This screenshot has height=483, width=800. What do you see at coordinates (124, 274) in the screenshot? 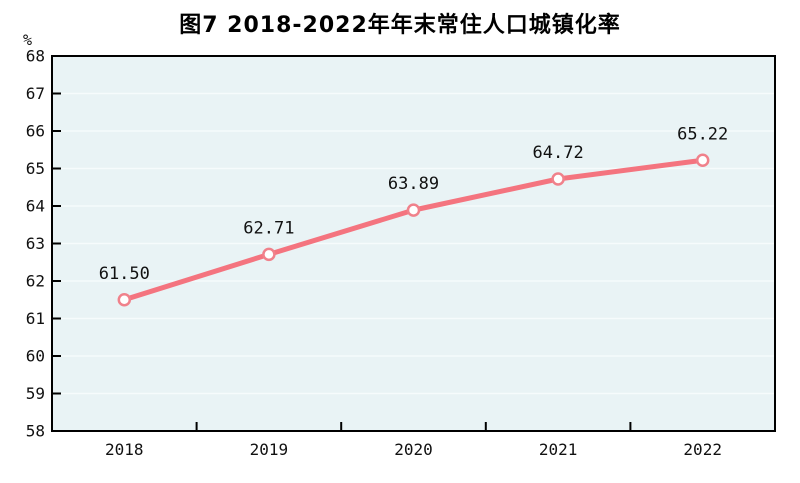
I see `data-label: 61.50` at bounding box center [124, 274].